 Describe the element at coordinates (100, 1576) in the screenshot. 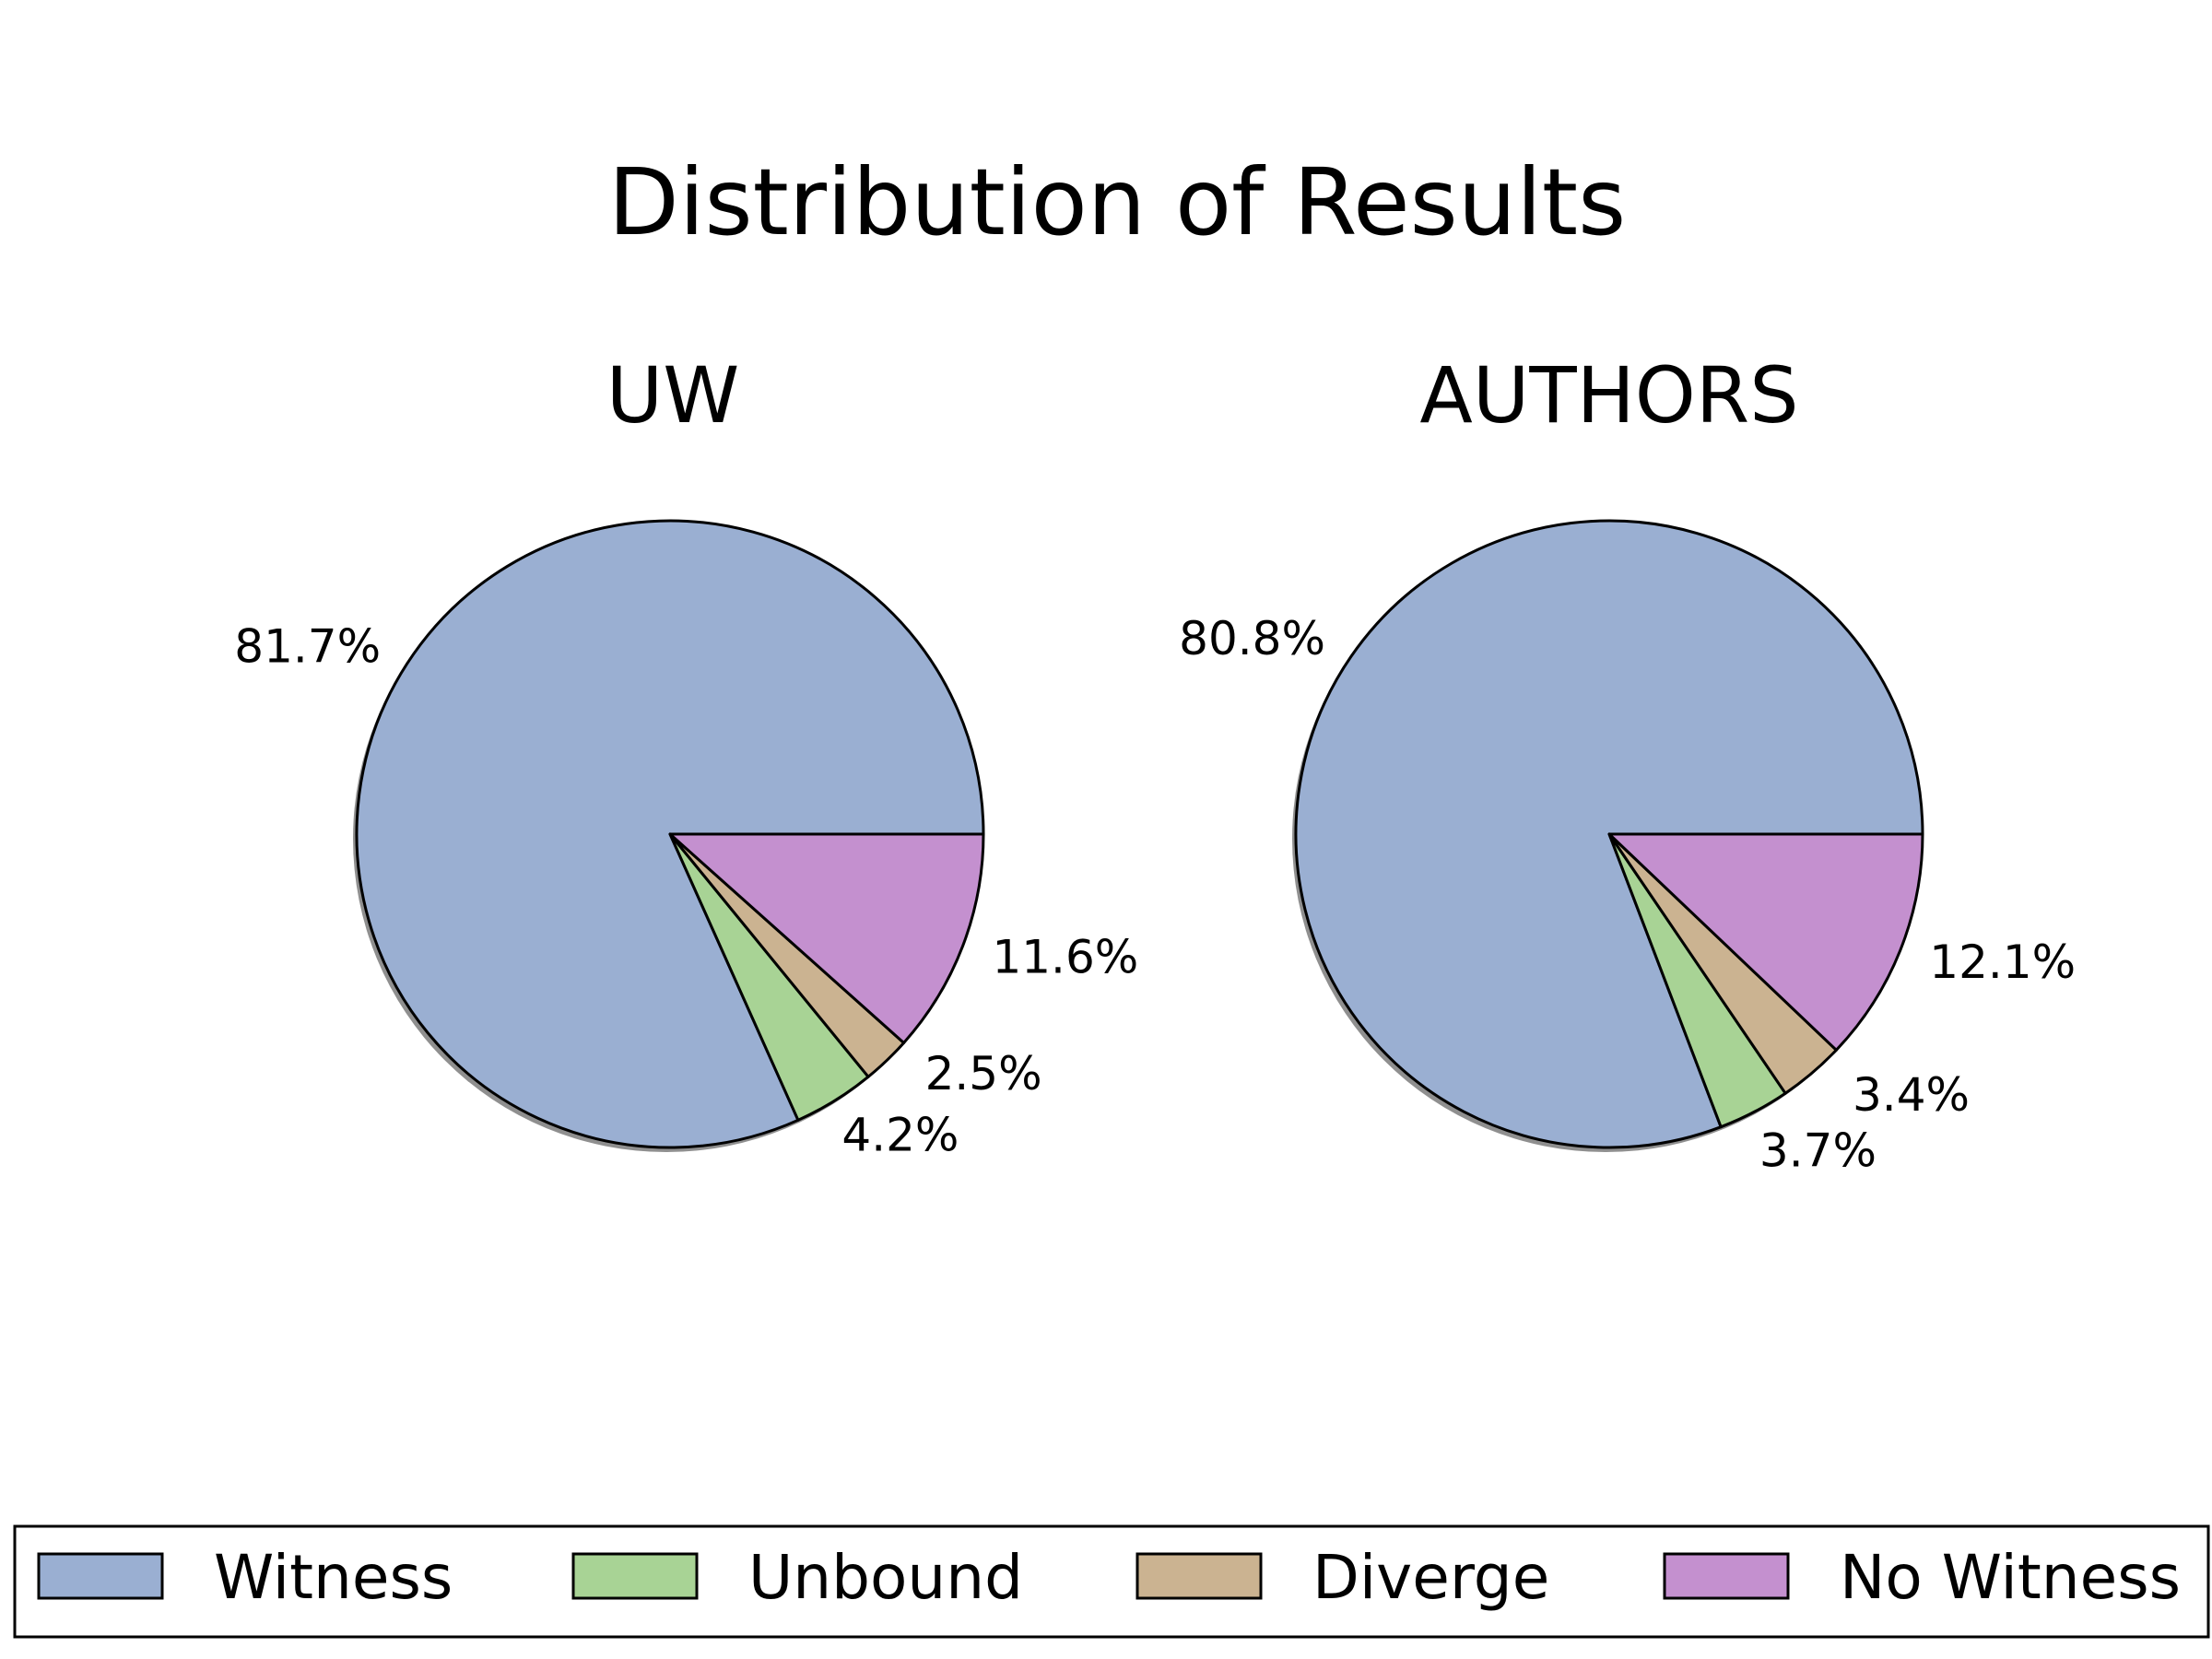

I see `legend-swatch-witness` at that location.